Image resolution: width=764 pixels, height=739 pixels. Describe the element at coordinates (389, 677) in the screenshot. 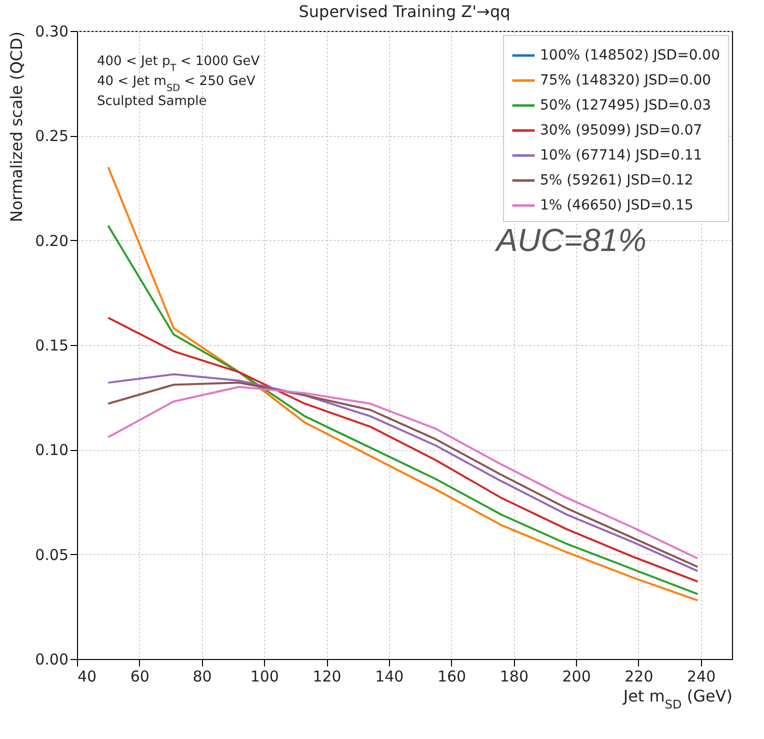

I see `x-tick-label: 140` at that location.